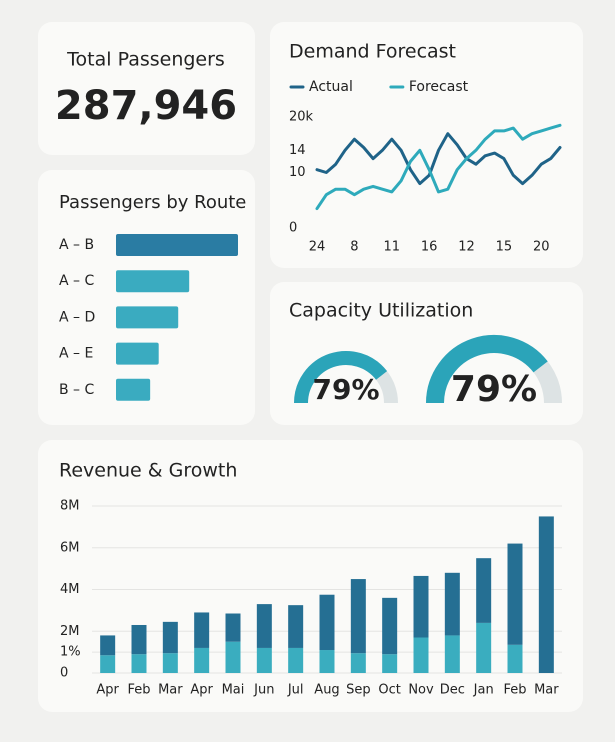  Describe the element at coordinates (297, 172) in the screenshot. I see `y-tick-label: 10` at that location.